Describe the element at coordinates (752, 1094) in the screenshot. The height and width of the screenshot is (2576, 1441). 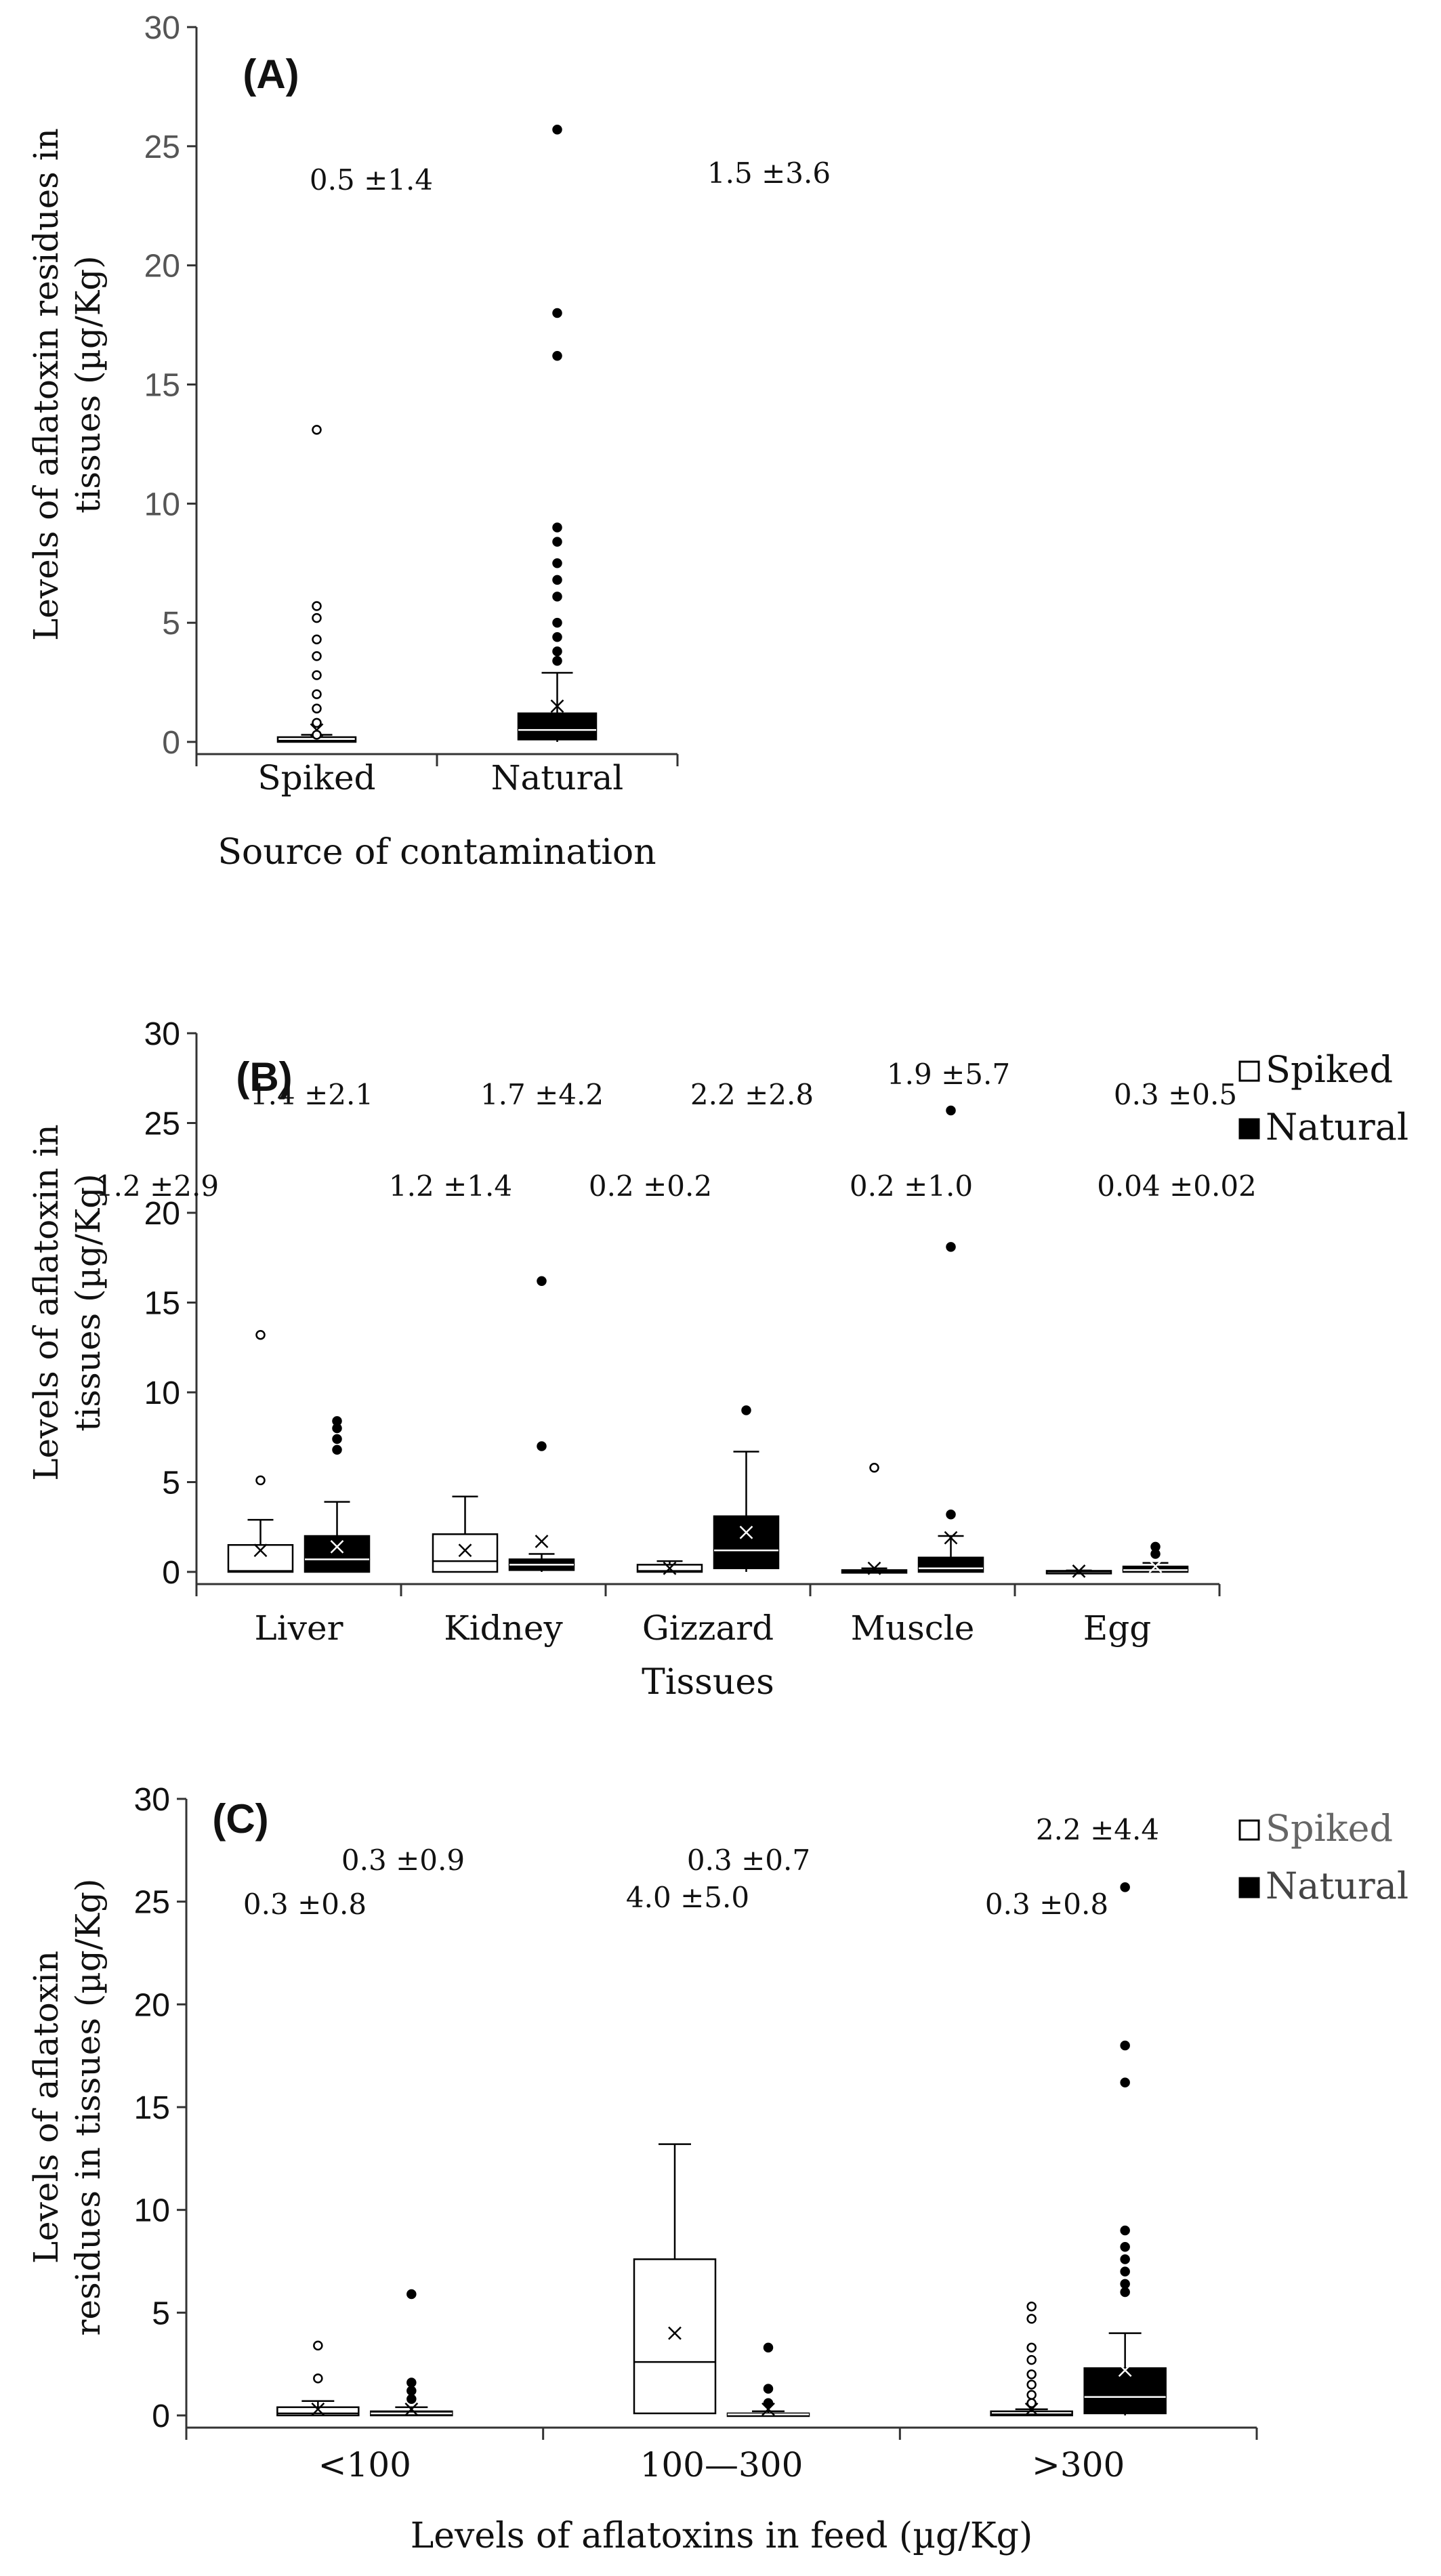
I see `mean-sd-annotation: 2.2 ±2.8` at that location.